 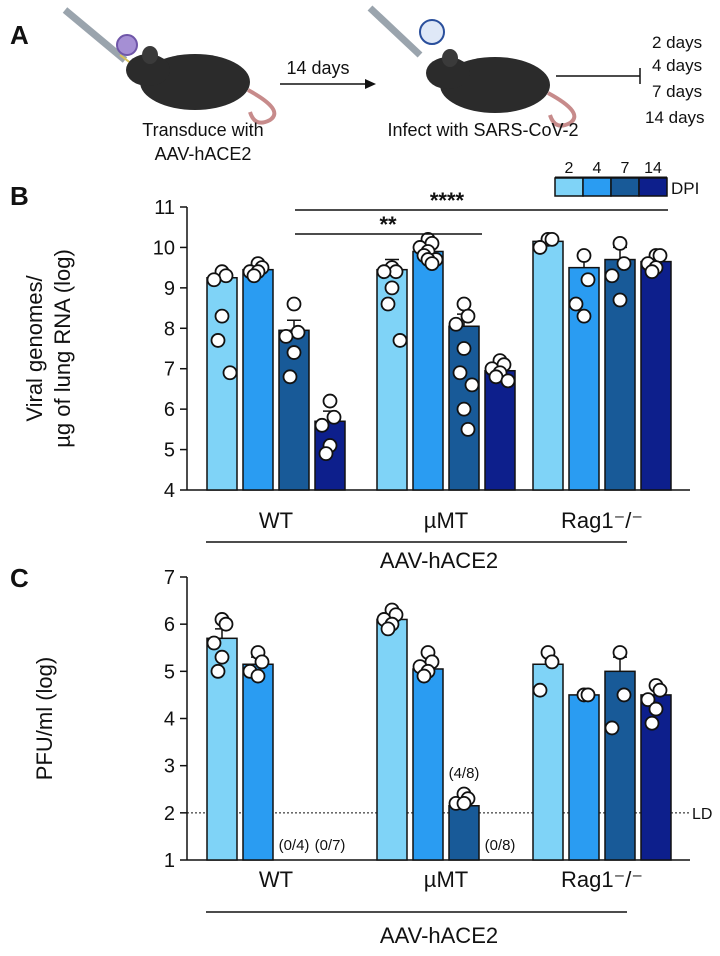 What do you see at coordinates (169, 767) in the screenshot?
I see `y-tick-label: 3` at bounding box center [169, 767].